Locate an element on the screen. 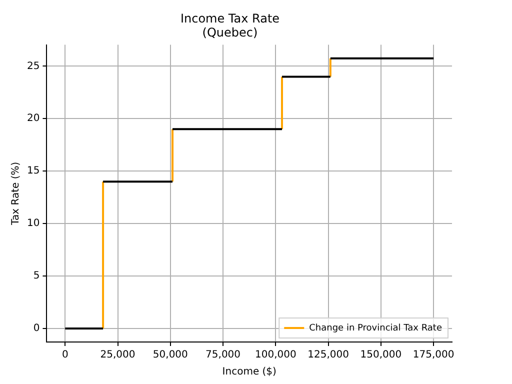  x-tick-label: 100,000 is located at coordinates (275, 355).